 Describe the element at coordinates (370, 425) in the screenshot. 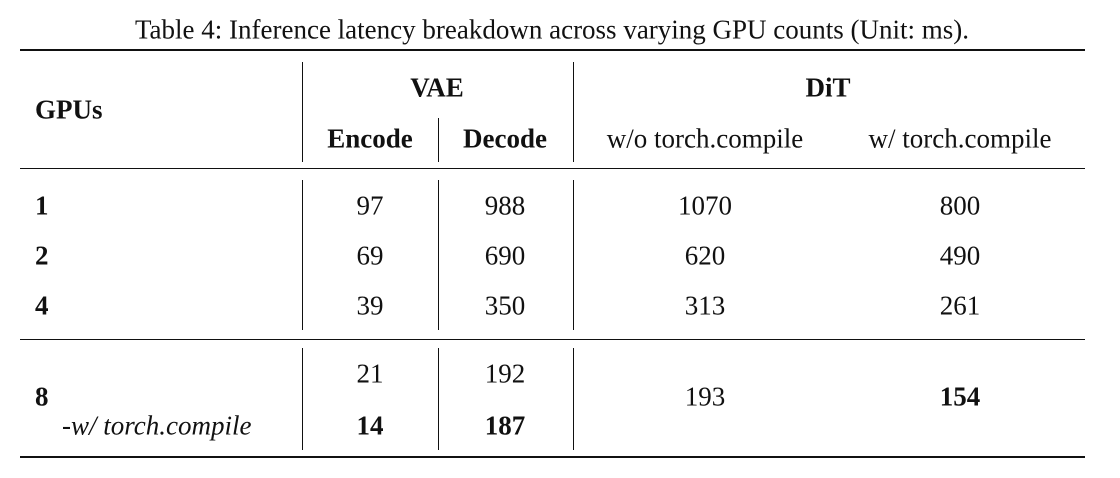

I see `cell-encode-compiled: 14` at that location.